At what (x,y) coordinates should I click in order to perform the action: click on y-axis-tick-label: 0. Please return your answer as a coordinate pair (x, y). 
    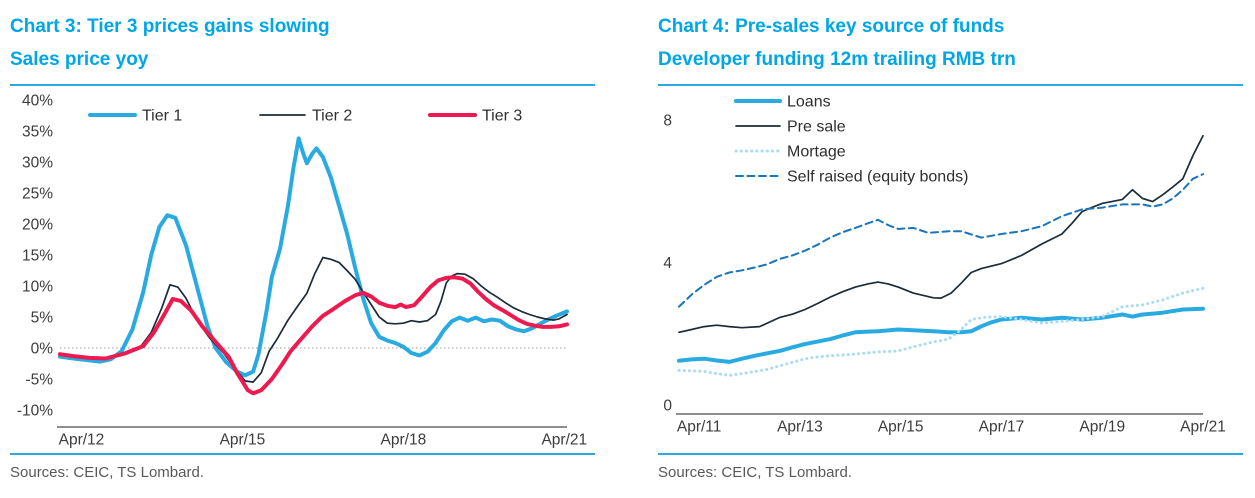
    Looking at the image, I should click on (667, 406).